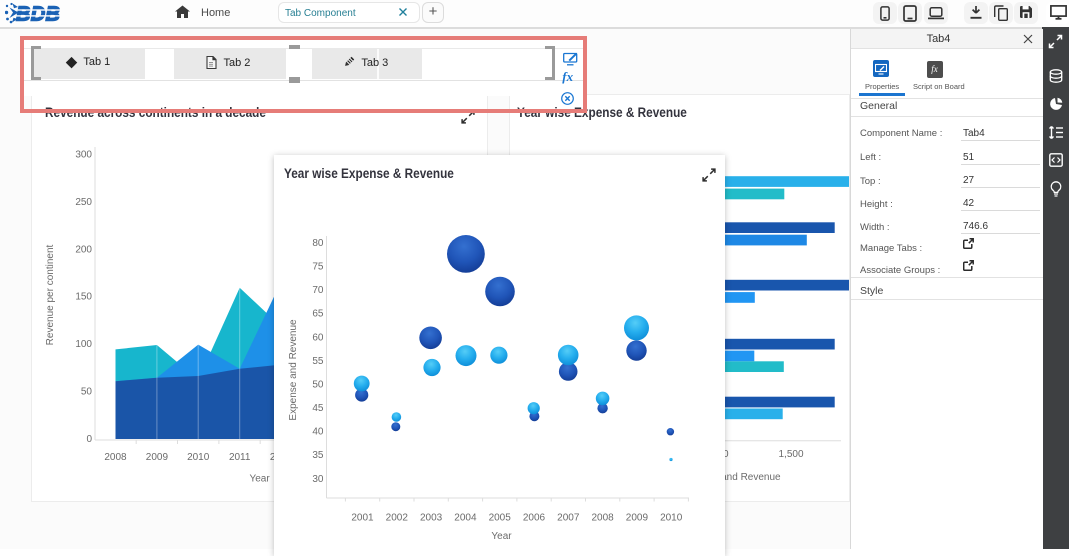 The width and height of the screenshot is (1069, 556). I want to click on svg-text: 45, so click(318, 408).